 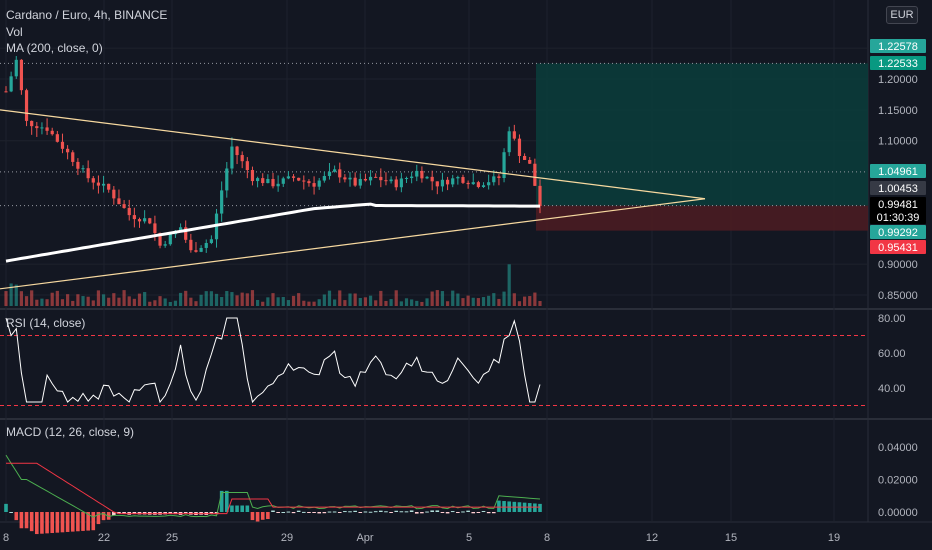 What do you see at coordinates (272, 232) in the screenshot?
I see `moving-average-line` at bounding box center [272, 232].